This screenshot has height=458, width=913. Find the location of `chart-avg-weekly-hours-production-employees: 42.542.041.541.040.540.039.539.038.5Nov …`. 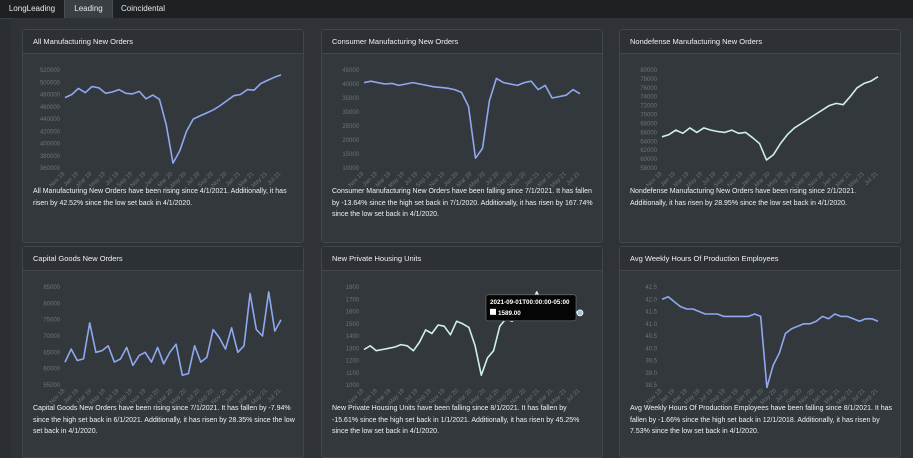

chart-avg-weekly-hours-production-employees: 42.542.041.541.040.540.039.539.038.5Nov … is located at coordinates (760, 348).